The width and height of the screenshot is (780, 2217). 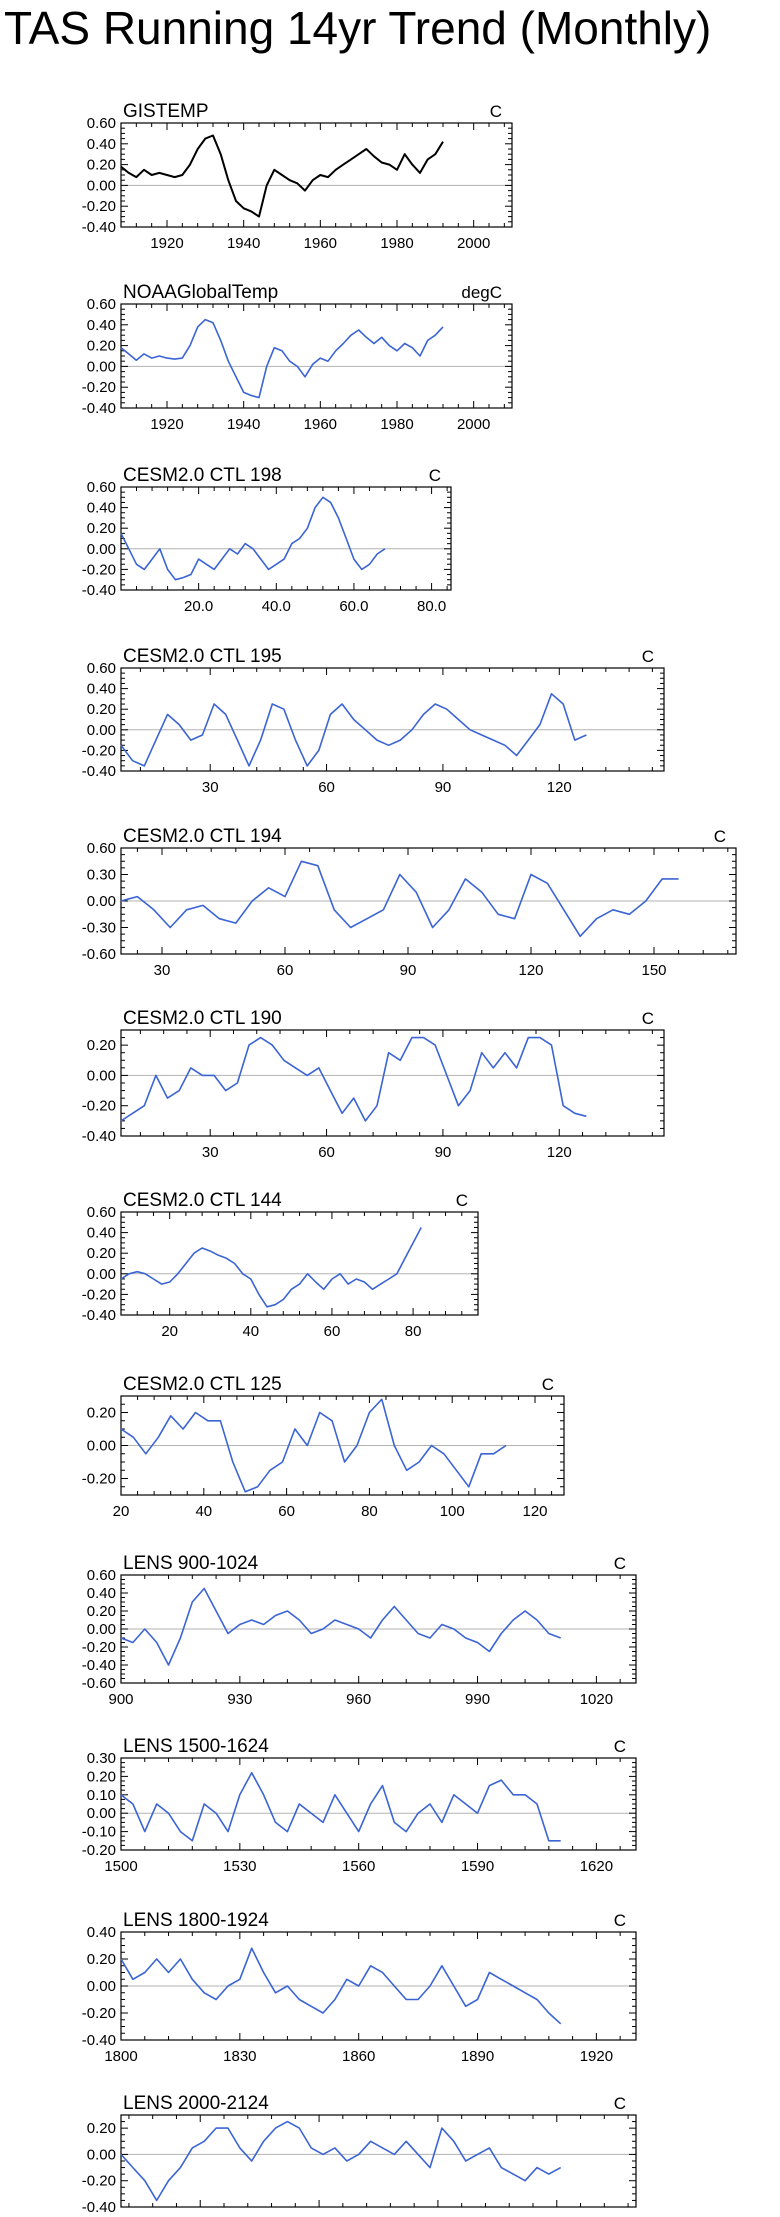 What do you see at coordinates (477, 1866) in the screenshot?
I see `x-tick-label: 1590` at bounding box center [477, 1866].